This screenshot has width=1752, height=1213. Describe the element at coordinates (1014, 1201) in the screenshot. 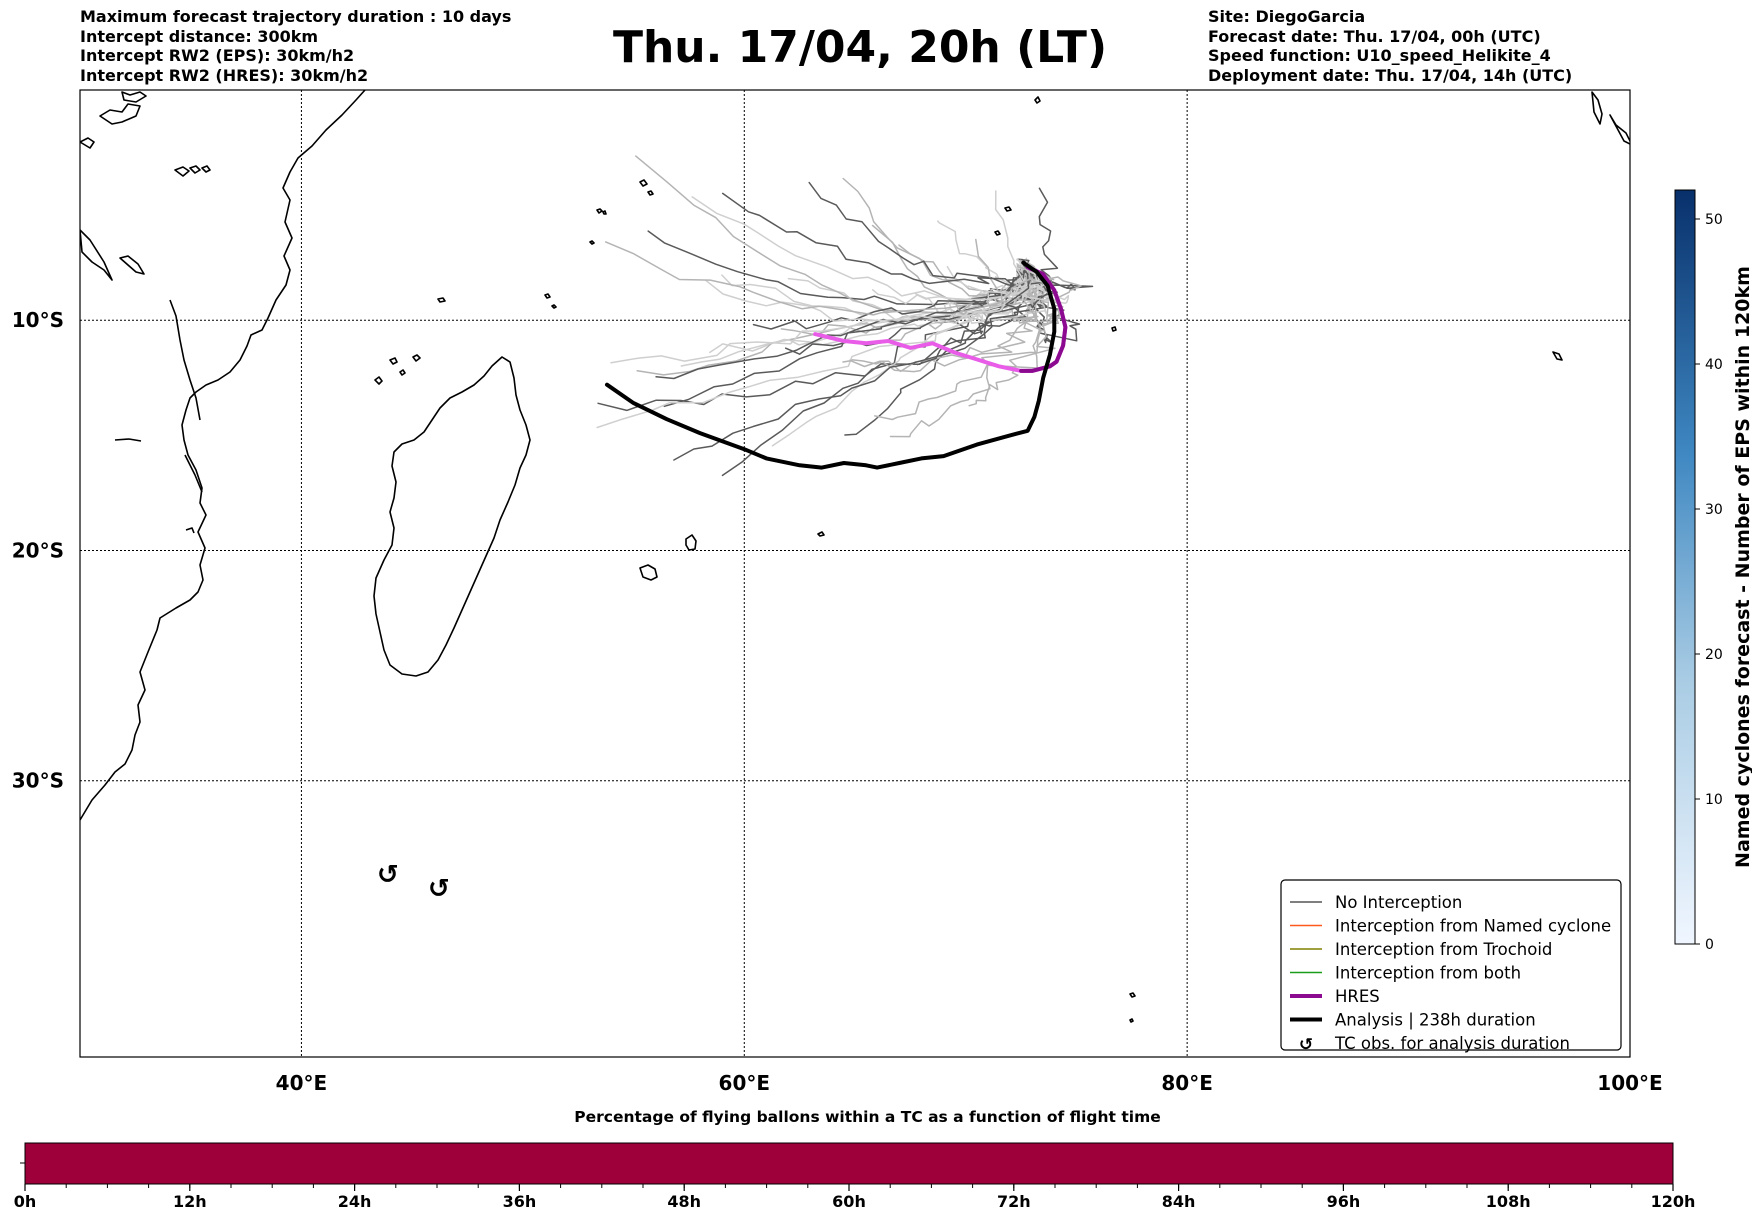

I see `bottom-colorbar-tick-label: 72h` at that location.